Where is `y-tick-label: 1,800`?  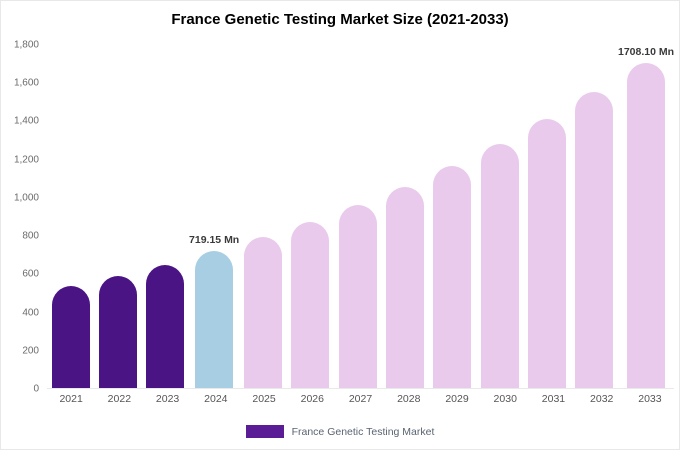 y-tick-label: 1,800 is located at coordinates (26, 45).